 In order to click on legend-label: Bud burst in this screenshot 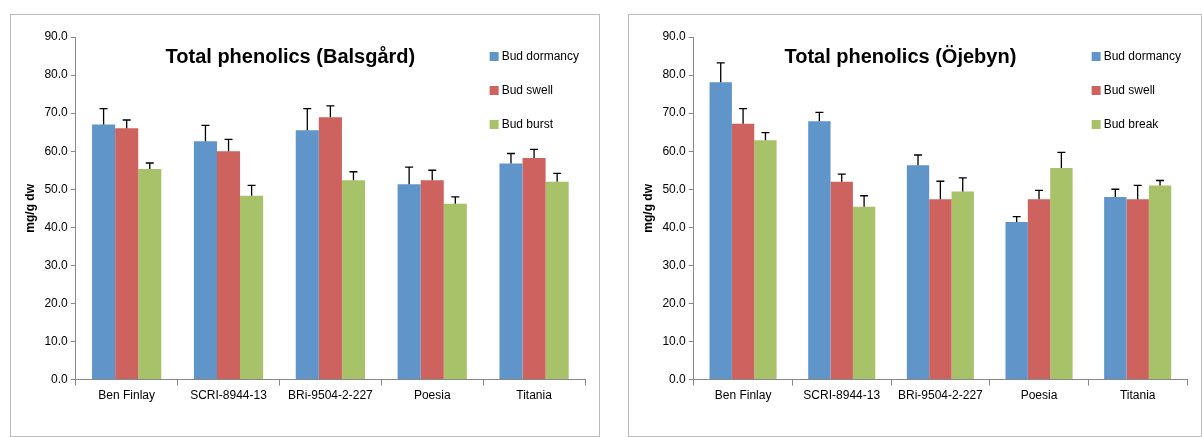, I will do `click(527, 124)`.